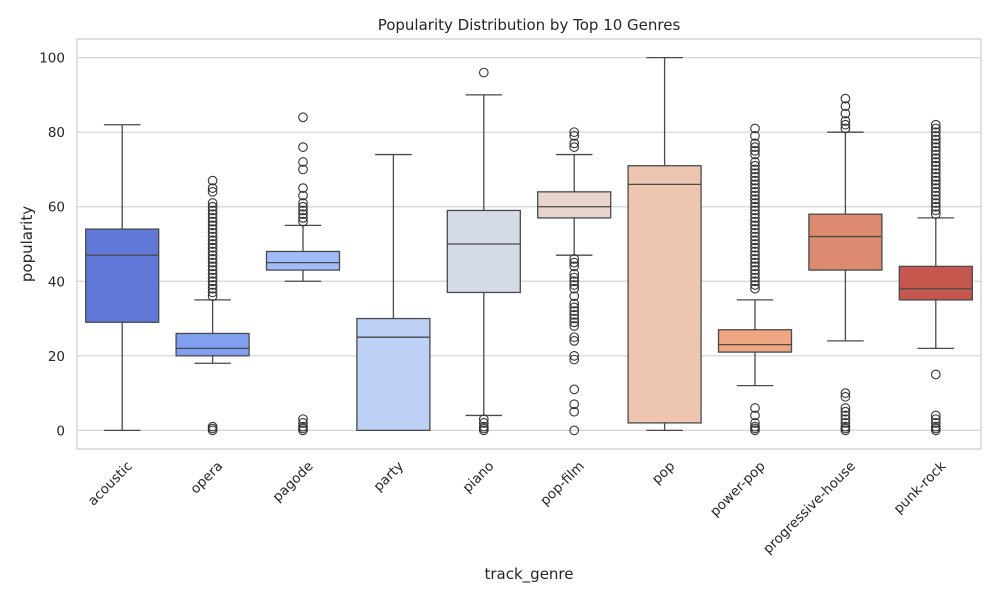 The height and width of the screenshot is (600, 1000). I want to click on x-tick-label: pagode, so click(293, 481).